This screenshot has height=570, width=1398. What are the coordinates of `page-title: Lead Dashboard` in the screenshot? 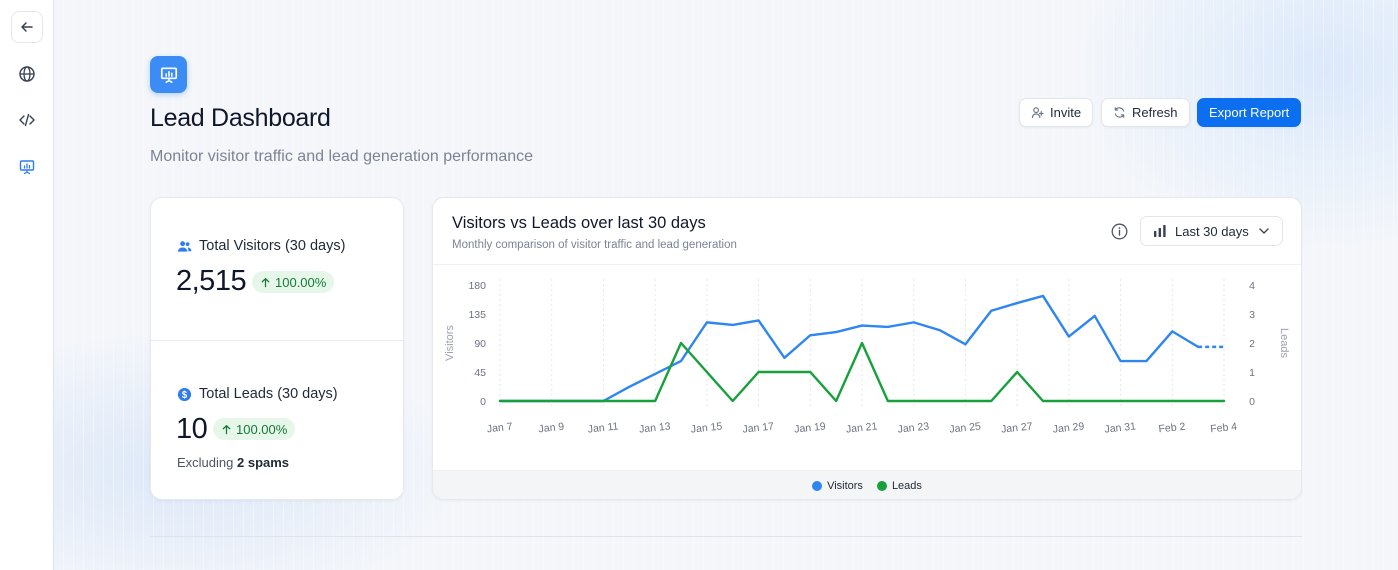 It's located at (240, 118).